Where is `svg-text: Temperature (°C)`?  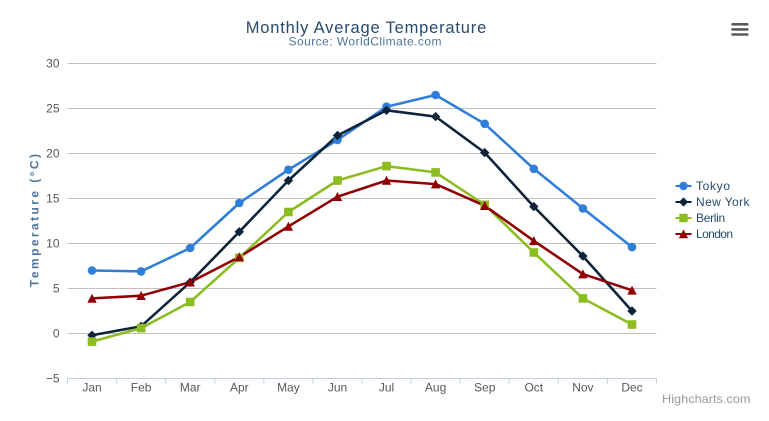
svg-text: Temperature (°C) is located at coordinates (35, 220).